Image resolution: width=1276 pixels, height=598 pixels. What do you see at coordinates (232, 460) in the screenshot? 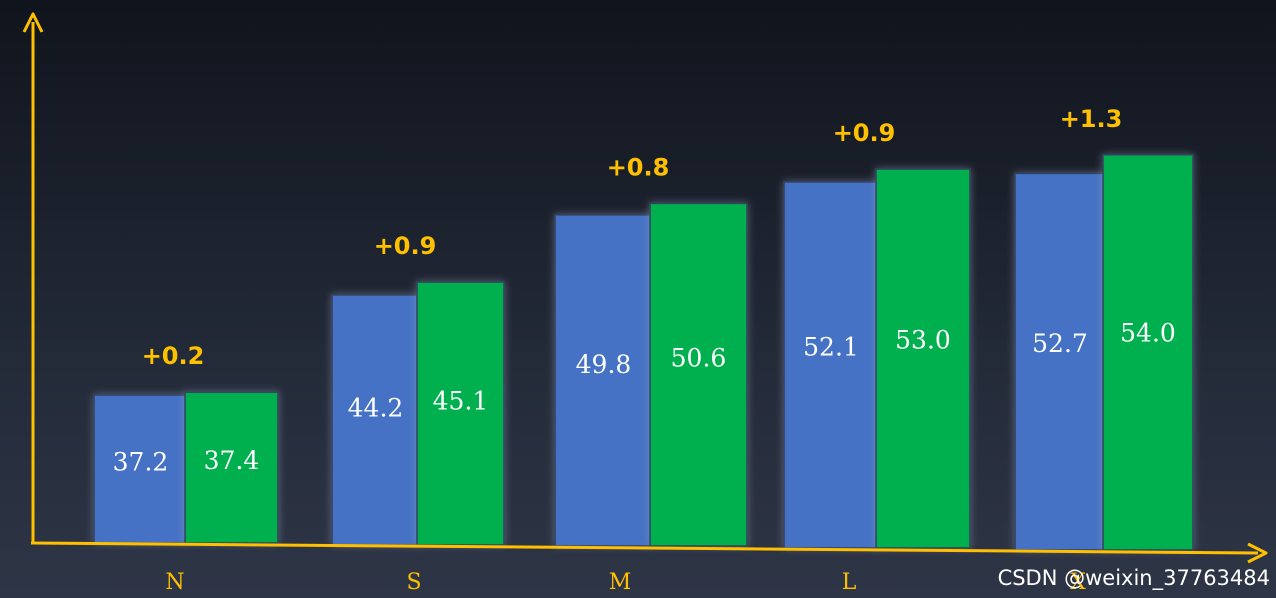
I see `bar-value-label: 37.4` at bounding box center [232, 460].